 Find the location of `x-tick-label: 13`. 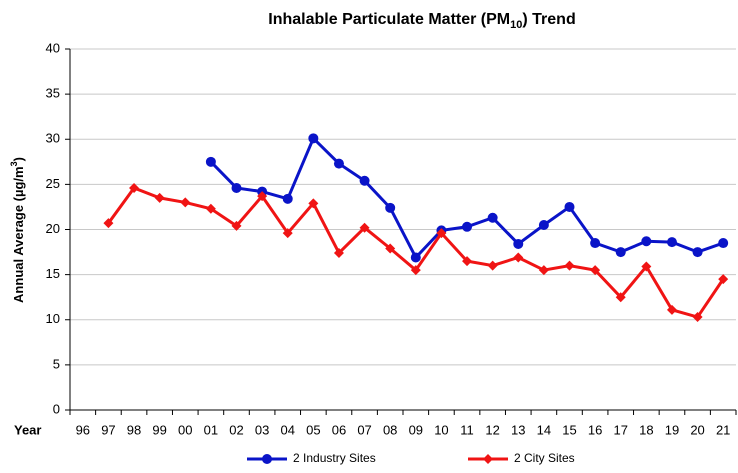

x-tick-label: 13 is located at coordinates (518, 429).